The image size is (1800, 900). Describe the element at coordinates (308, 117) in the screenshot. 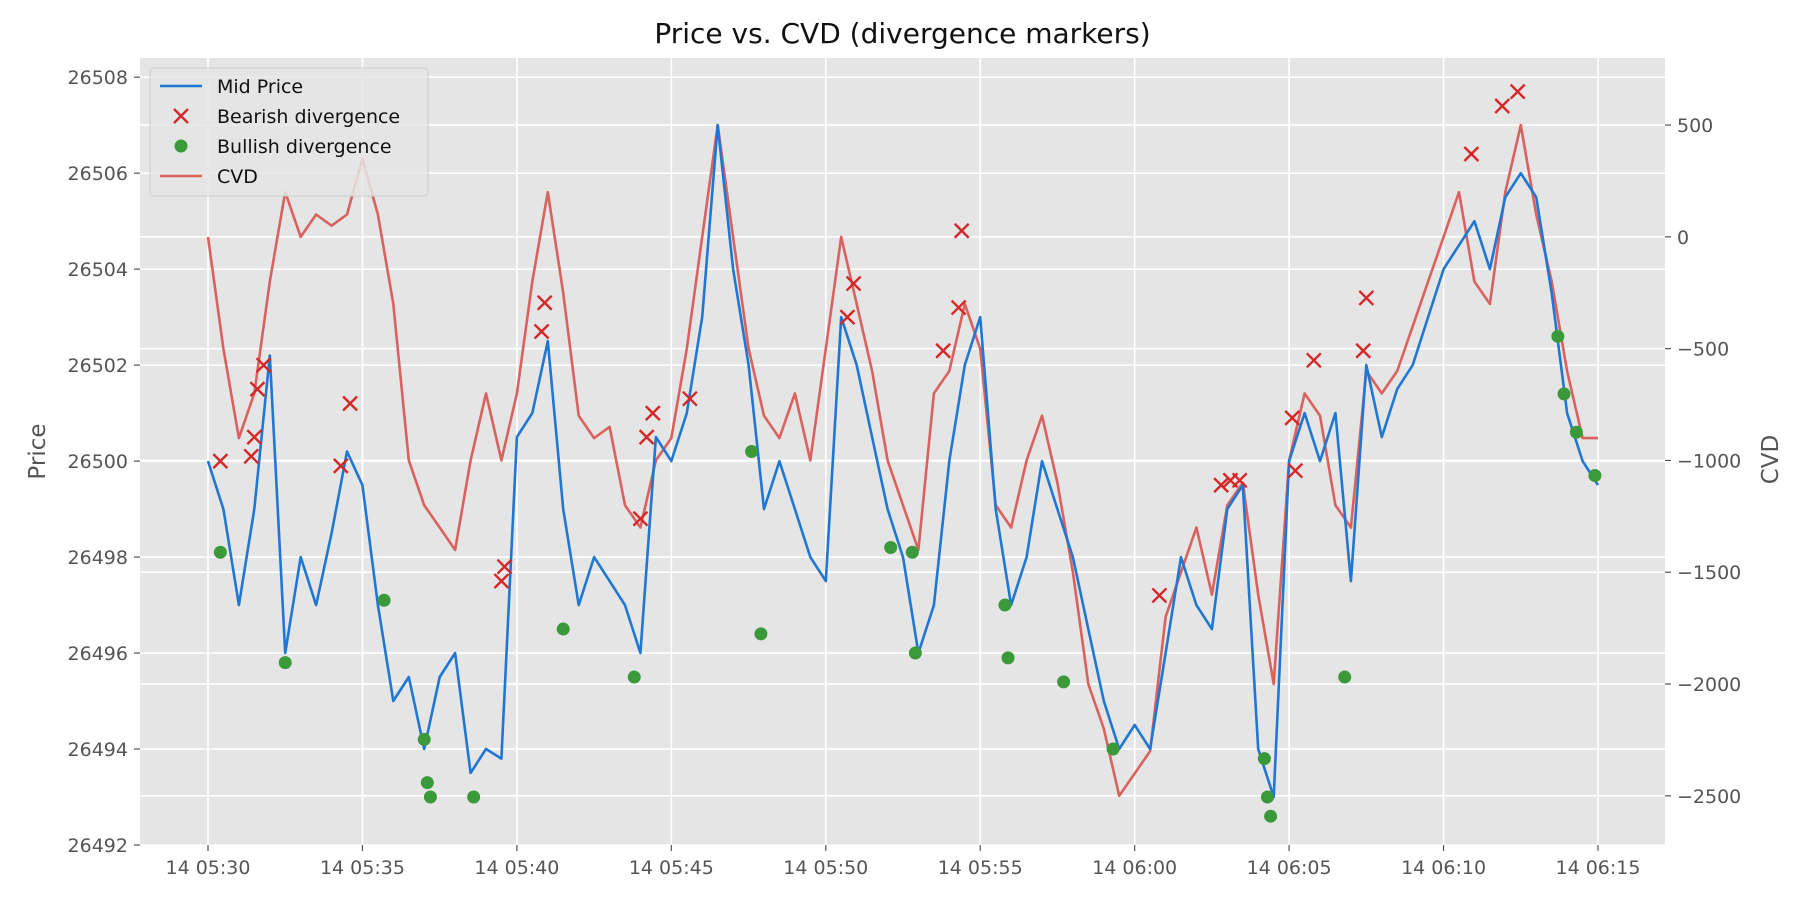

I see `legend-label-bearish: Bearish divergence` at that location.